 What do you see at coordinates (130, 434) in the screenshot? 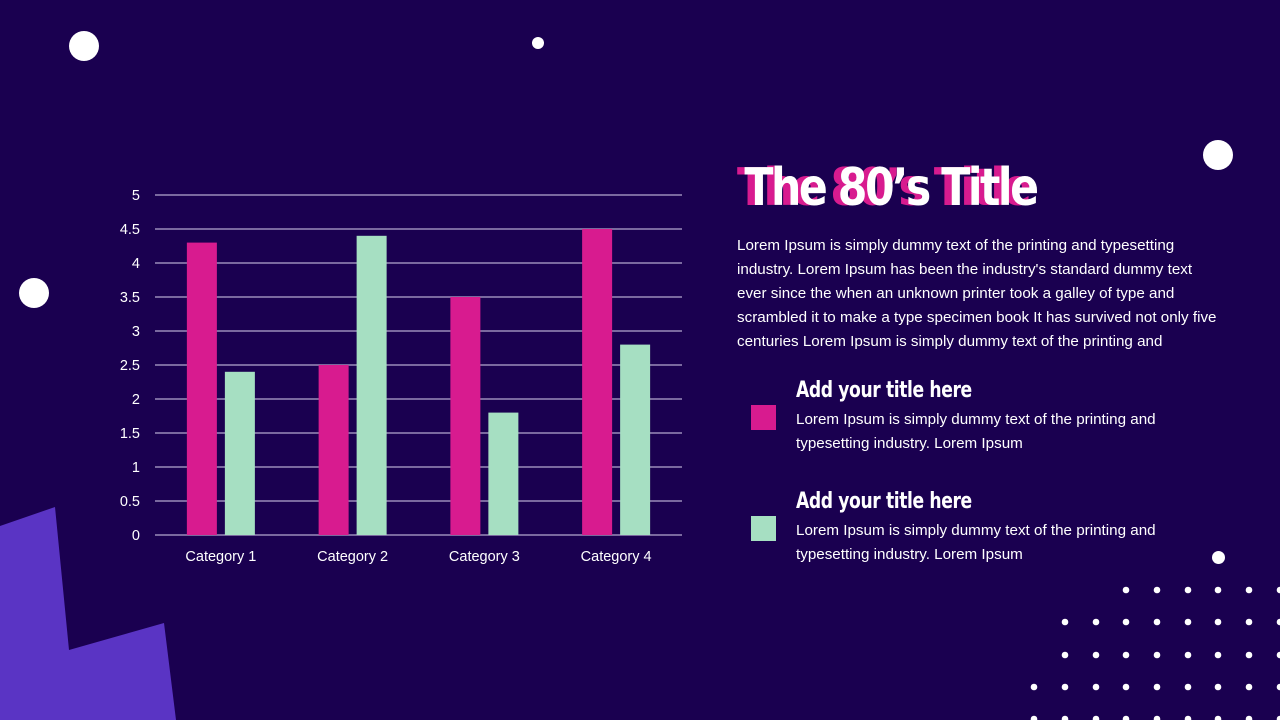
I see `y-tick-label: 1.5` at bounding box center [130, 434].